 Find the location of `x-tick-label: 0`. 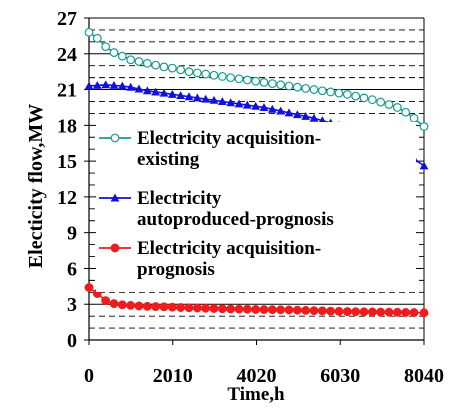

x-tick-label: 0 is located at coordinates (89, 376).